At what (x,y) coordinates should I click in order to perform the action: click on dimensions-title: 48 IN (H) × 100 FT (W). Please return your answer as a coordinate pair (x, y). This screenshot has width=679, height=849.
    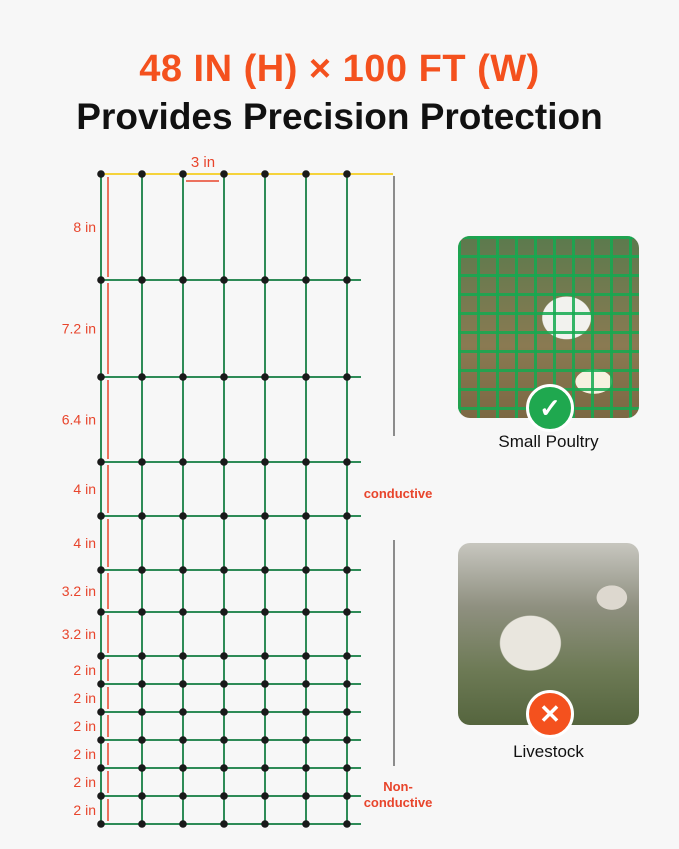
    Looking at the image, I should click on (339, 69).